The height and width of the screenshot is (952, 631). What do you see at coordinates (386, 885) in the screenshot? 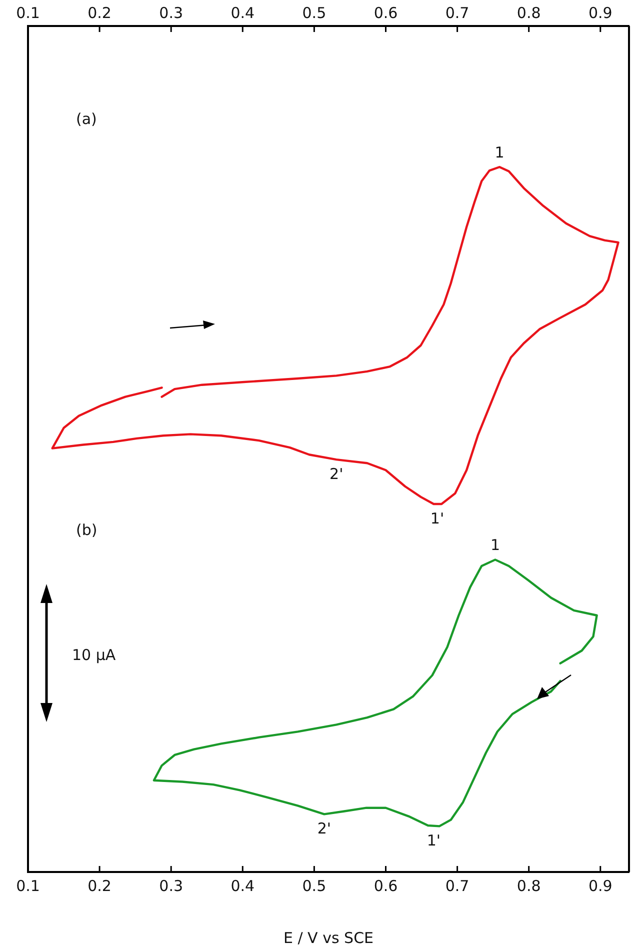
I see `x2-tick-label: 0.6` at bounding box center [386, 885].